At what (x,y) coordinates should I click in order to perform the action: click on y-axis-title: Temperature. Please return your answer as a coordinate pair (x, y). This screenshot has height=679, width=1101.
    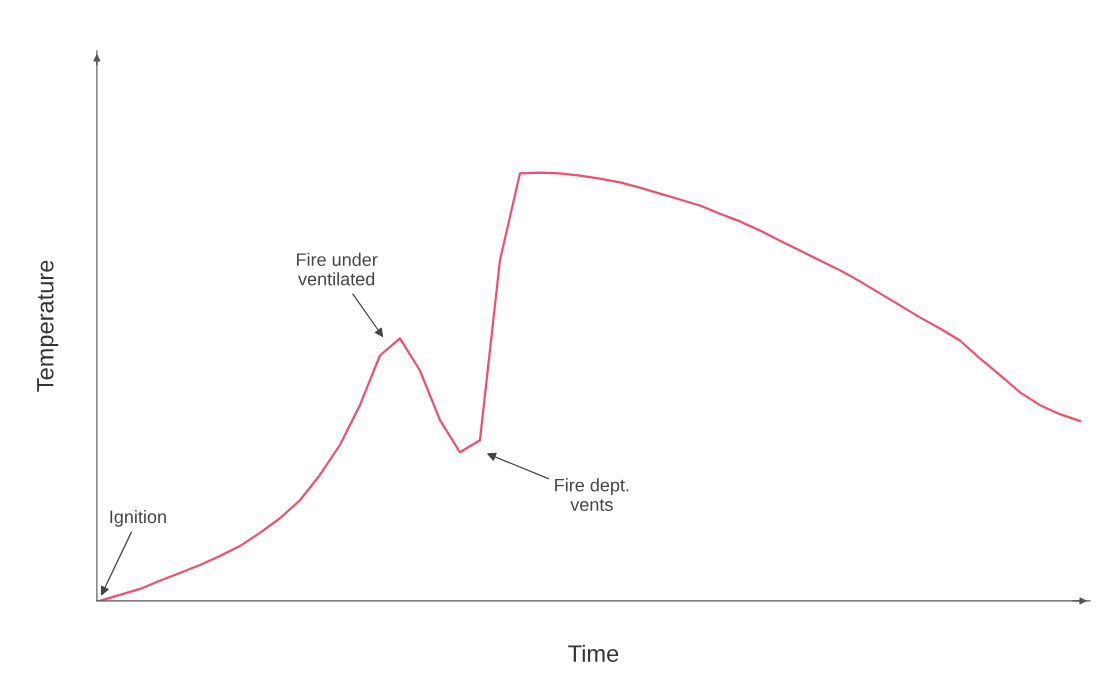
    Looking at the image, I should click on (48, 326).